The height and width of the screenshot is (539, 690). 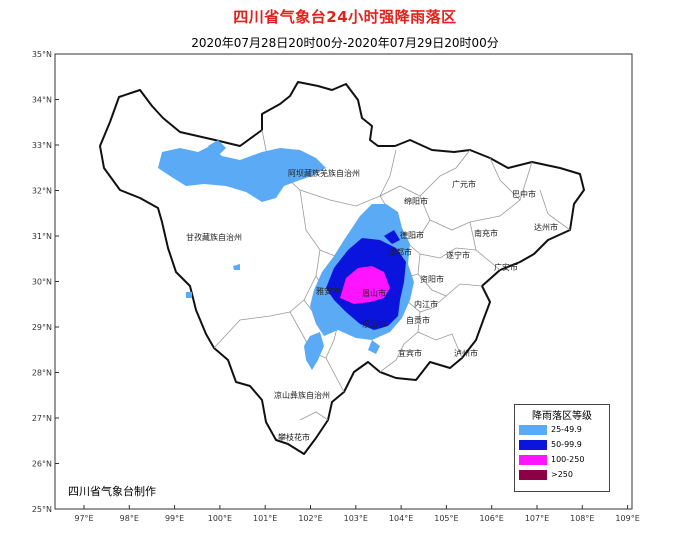 What do you see at coordinates (356, 518) in the screenshot?
I see `lon-tick-label: 103°E` at bounding box center [356, 518].